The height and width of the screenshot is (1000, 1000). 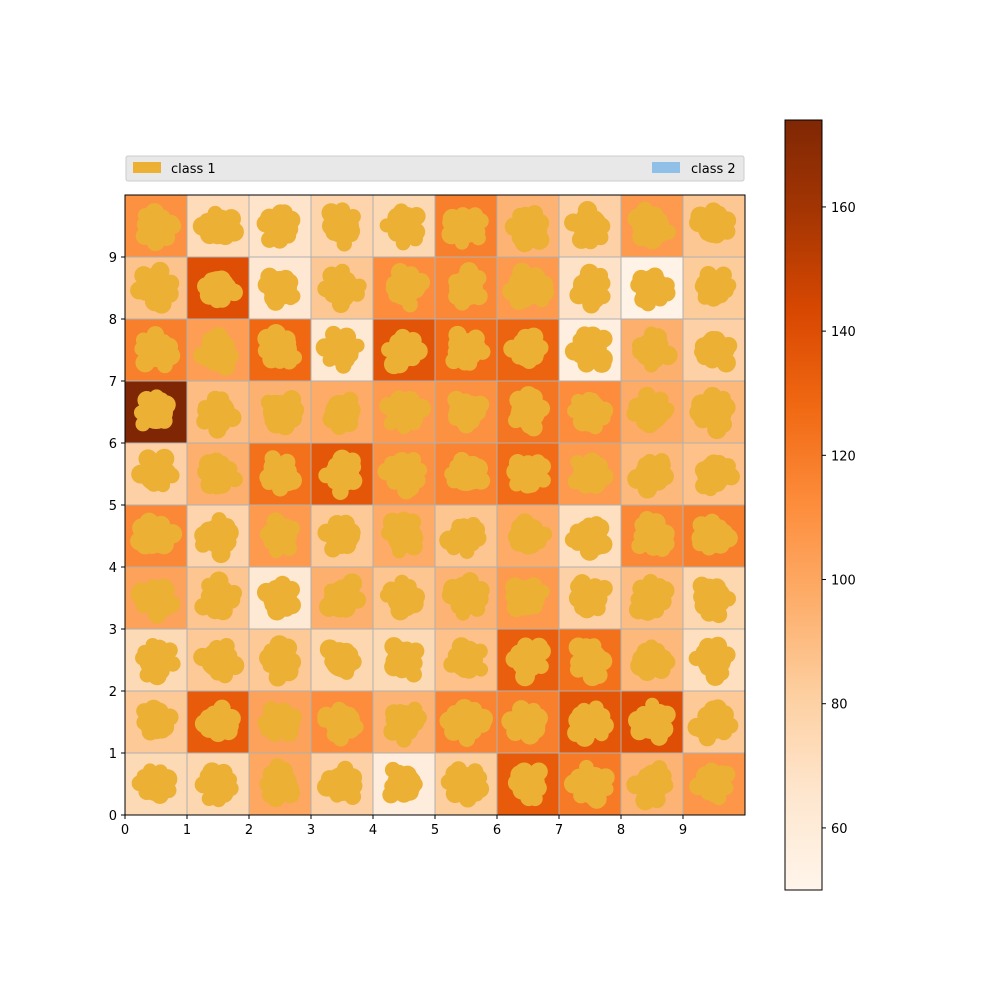 I want to click on y-tick-label: 0, so click(x=113, y=816).